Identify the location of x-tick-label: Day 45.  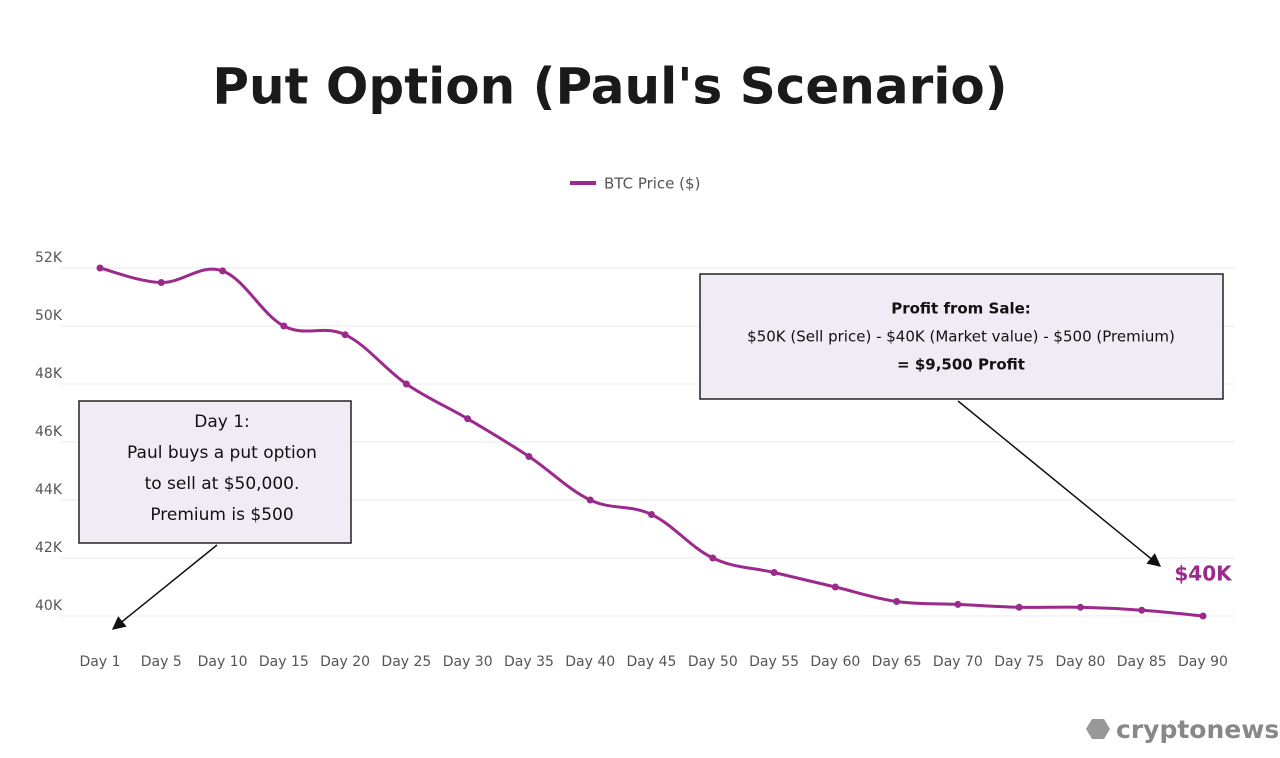
(652, 662).